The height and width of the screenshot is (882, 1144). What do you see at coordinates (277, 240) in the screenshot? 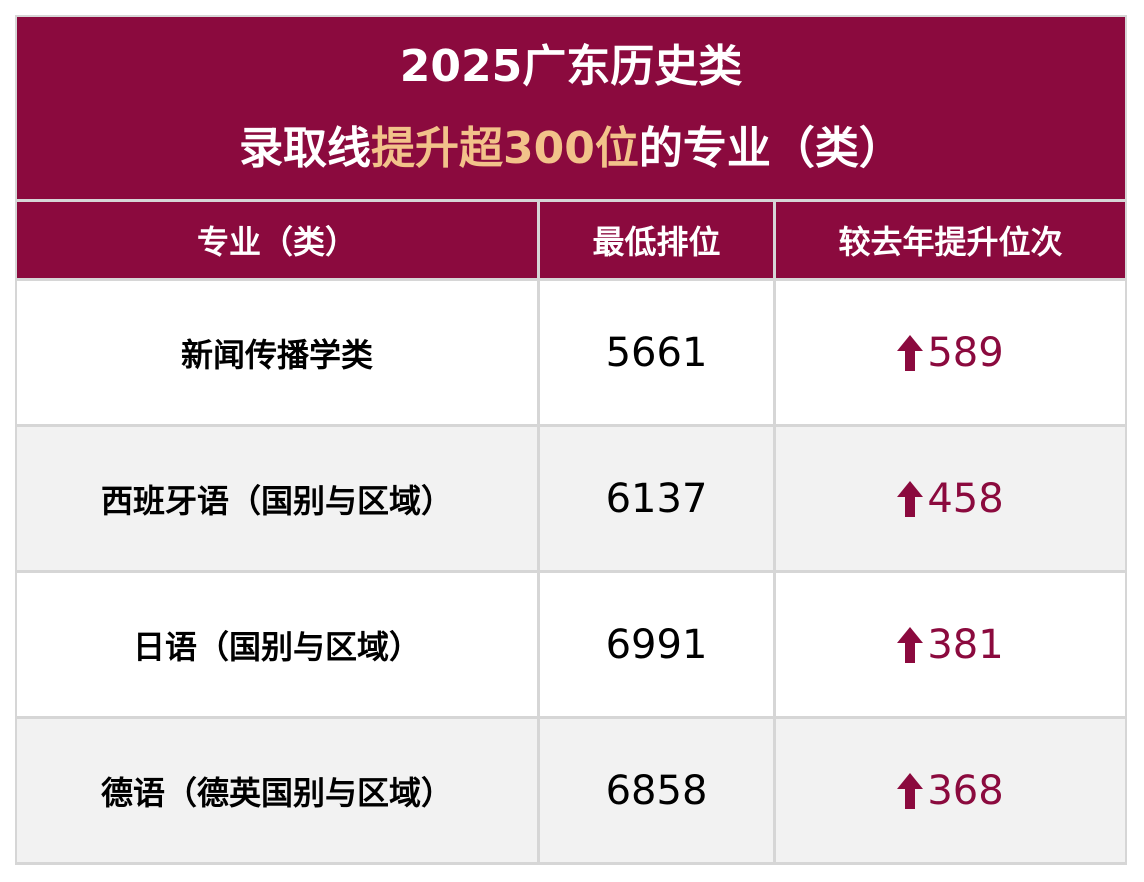
I see `column-header: 专业（类）` at bounding box center [277, 240].